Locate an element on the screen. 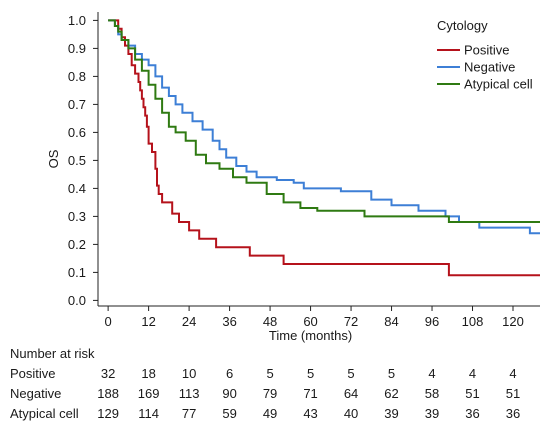 Image resolution: width=550 pixels, height=426 pixels. risk-value: 49 is located at coordinates (270, 413).